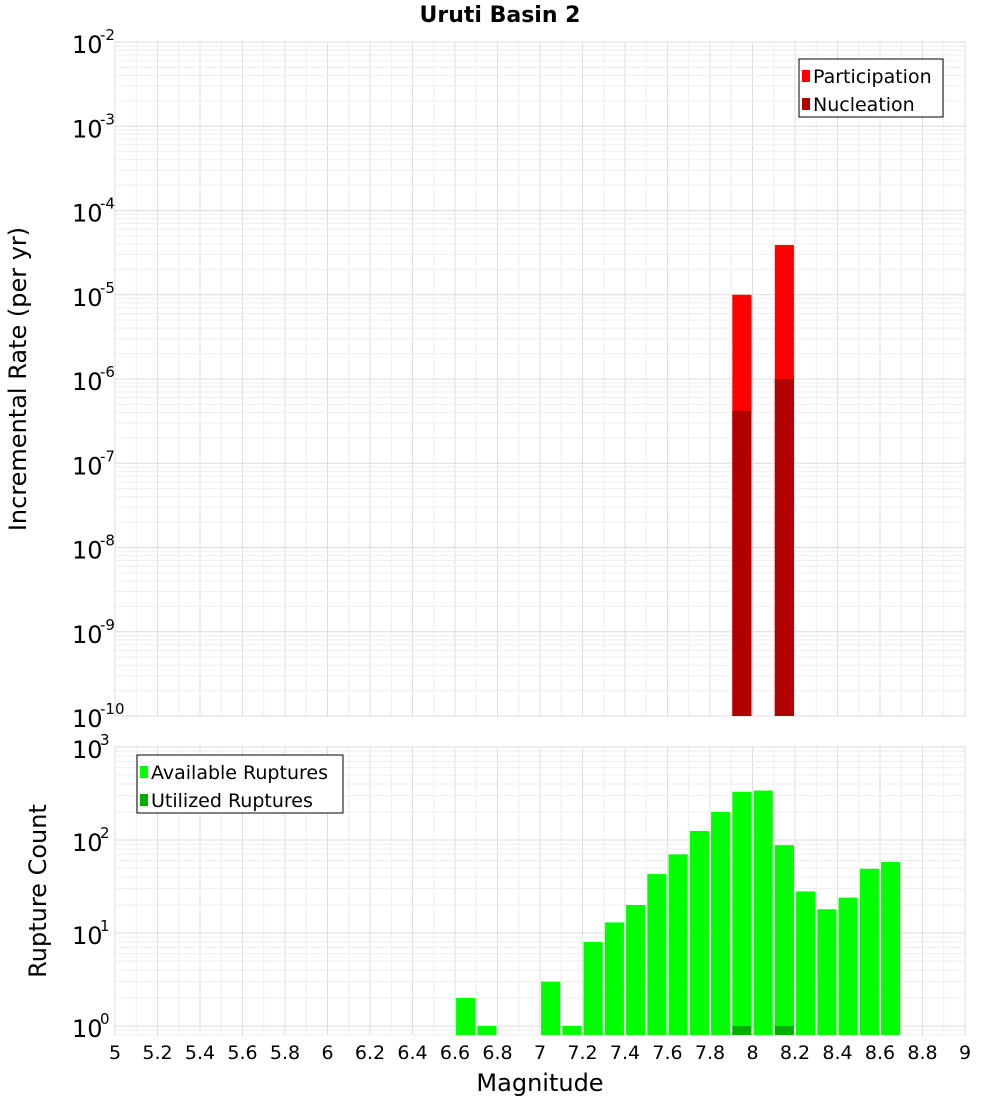 The image size is (1000, 1100). What do you see at coordinates (837, 1053) in the screenshot?
I see `x-tick-label: 8.4` at bounding box center [837, 1053].